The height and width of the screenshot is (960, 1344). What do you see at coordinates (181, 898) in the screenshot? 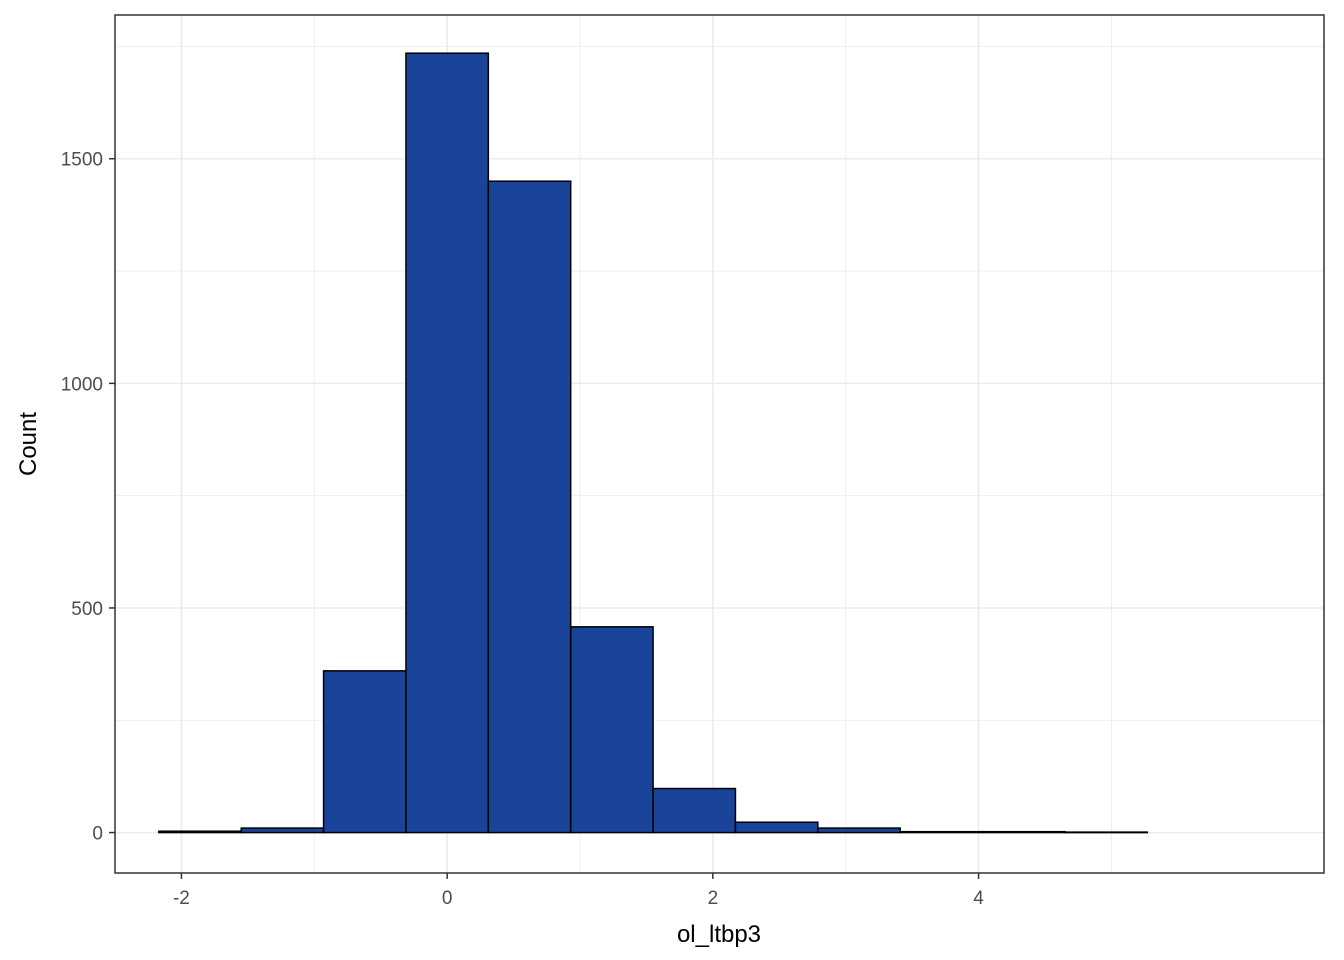
I see `x-tick-label: -2` at bounding box center [181, 898].